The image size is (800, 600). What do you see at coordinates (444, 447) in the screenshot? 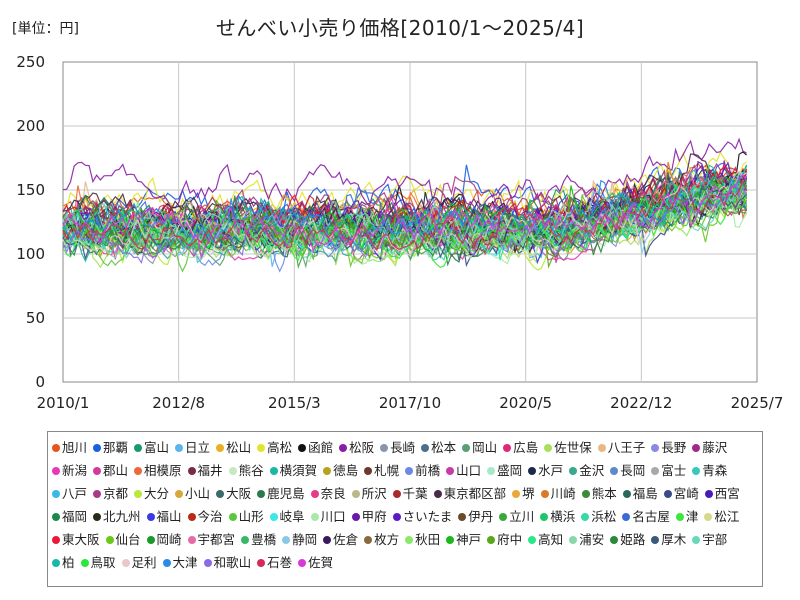
I see `legend-label: 松本` at bounding box center [444, 447].